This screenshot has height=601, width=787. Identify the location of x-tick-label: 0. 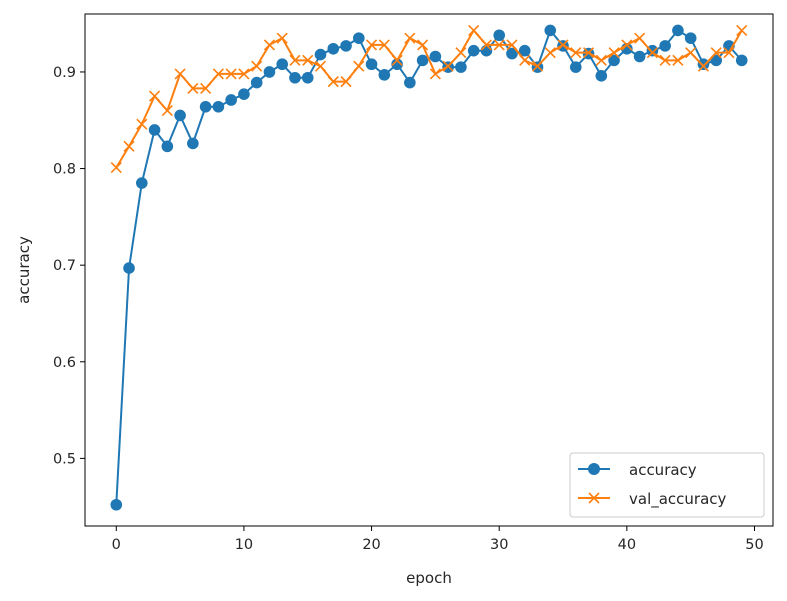
(116, 545).